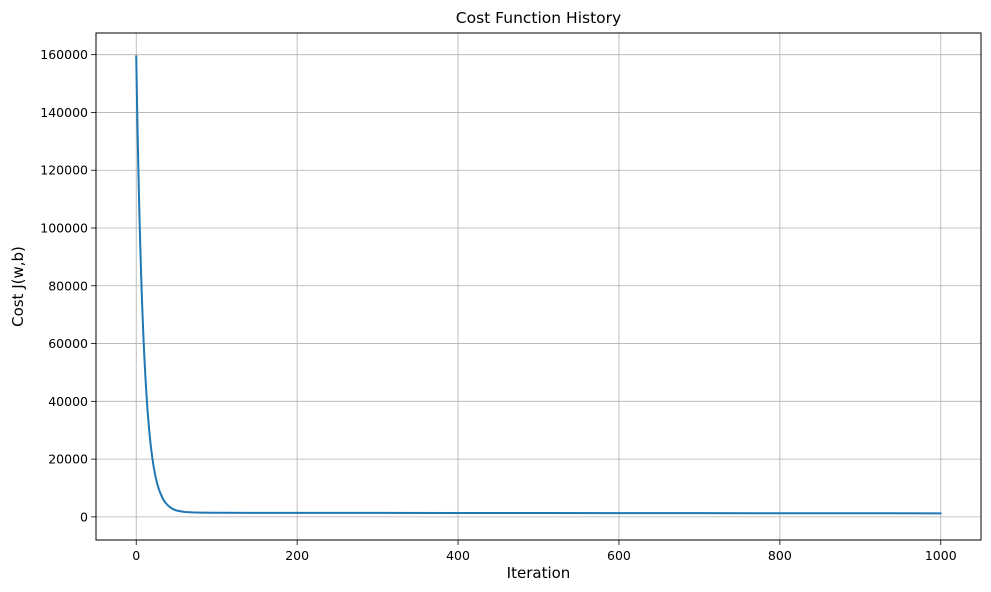 The width and height of the screenshot is (991, 592). I want to click on y-tick-label: 80000, so click(68, 285).